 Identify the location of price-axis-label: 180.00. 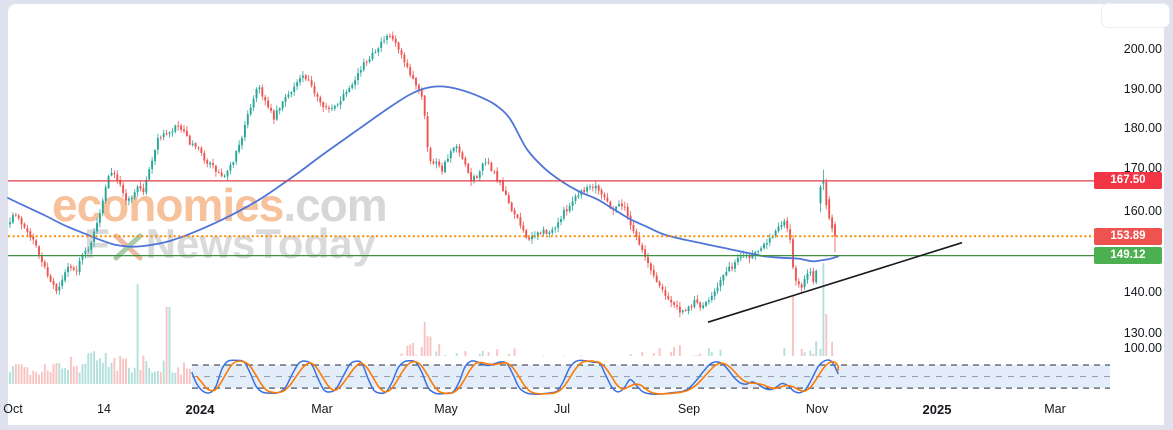
(1142, 128).